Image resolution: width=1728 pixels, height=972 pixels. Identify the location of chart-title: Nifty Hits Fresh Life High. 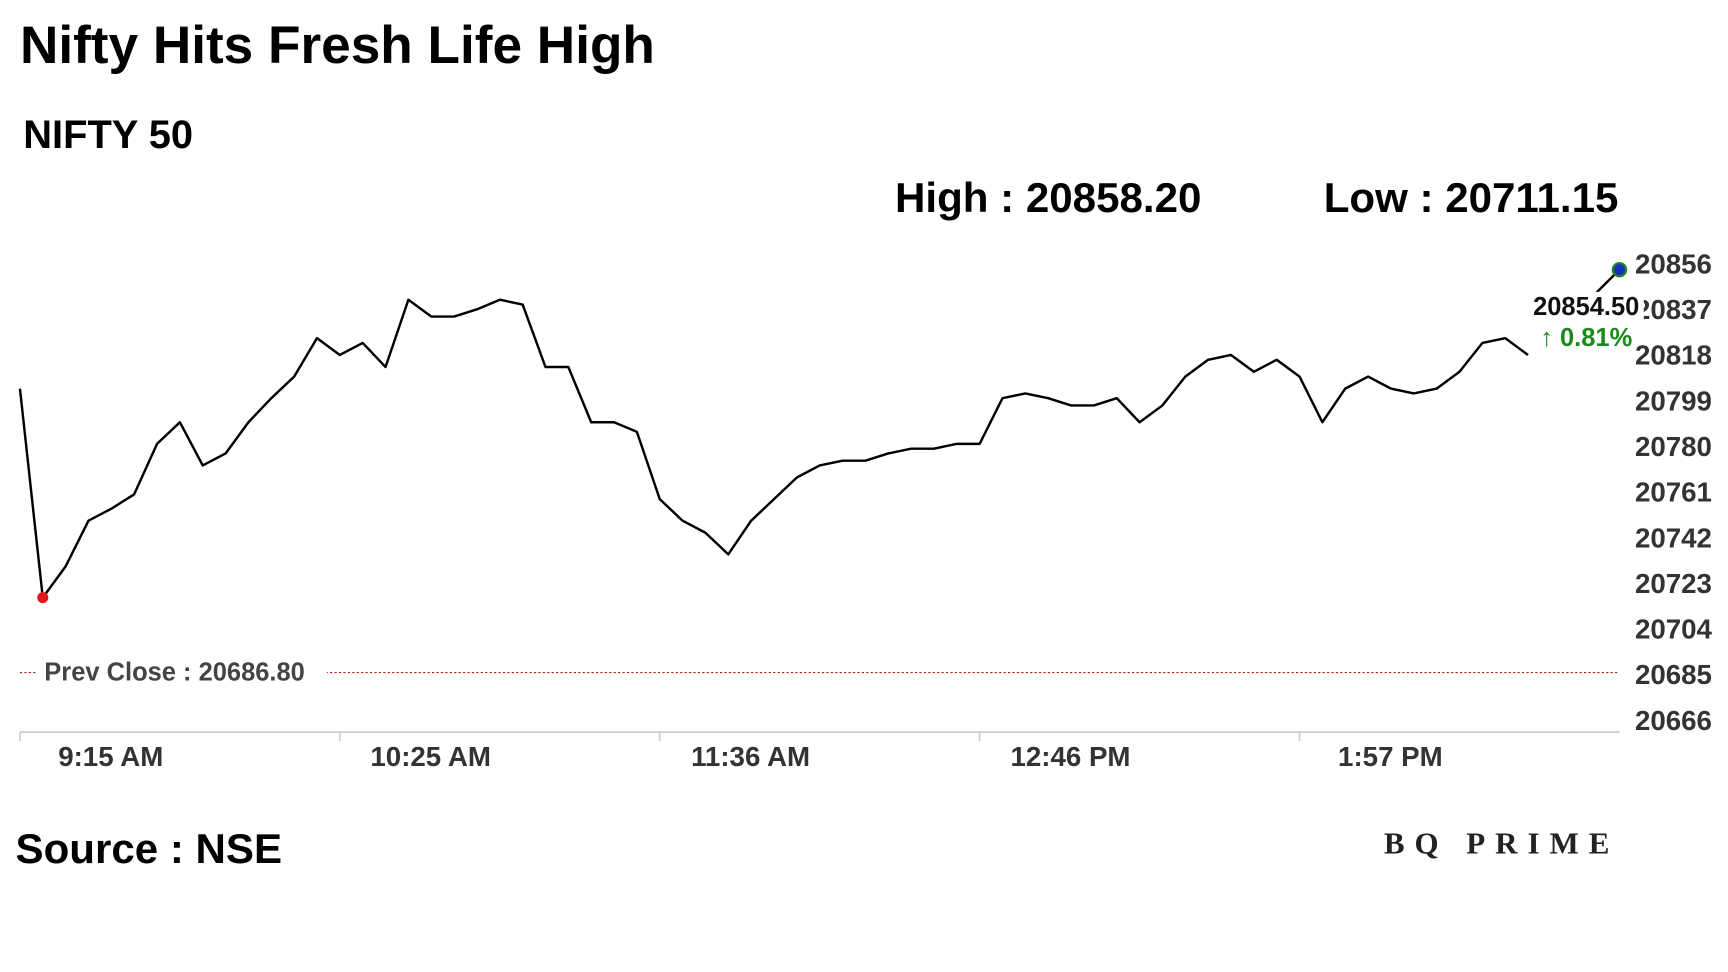
(337, 45).